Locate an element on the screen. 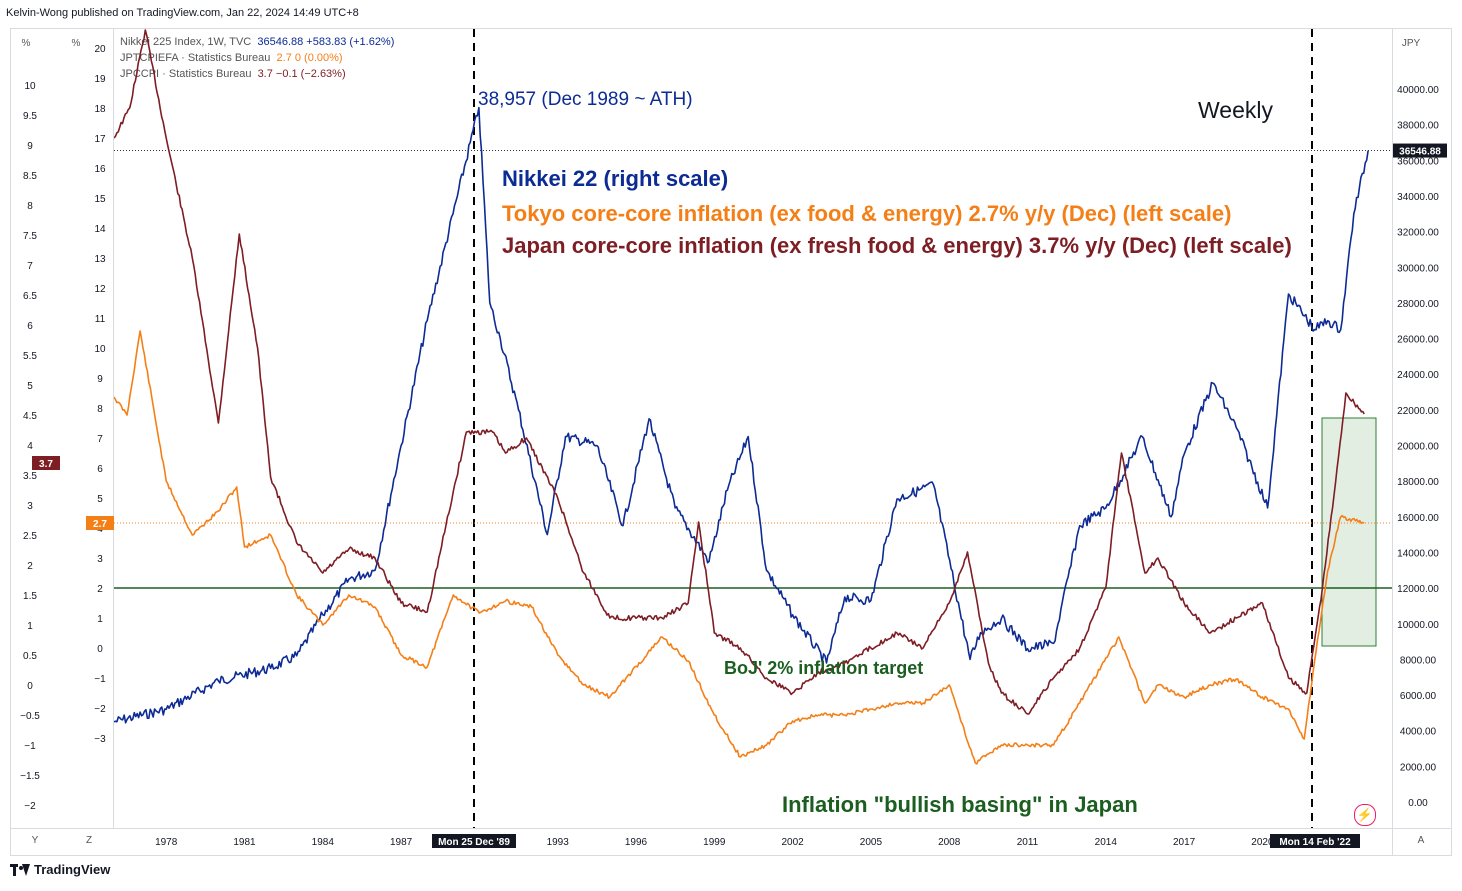  left-inner-tick-label: 18 is located at coordinates (100, 109).